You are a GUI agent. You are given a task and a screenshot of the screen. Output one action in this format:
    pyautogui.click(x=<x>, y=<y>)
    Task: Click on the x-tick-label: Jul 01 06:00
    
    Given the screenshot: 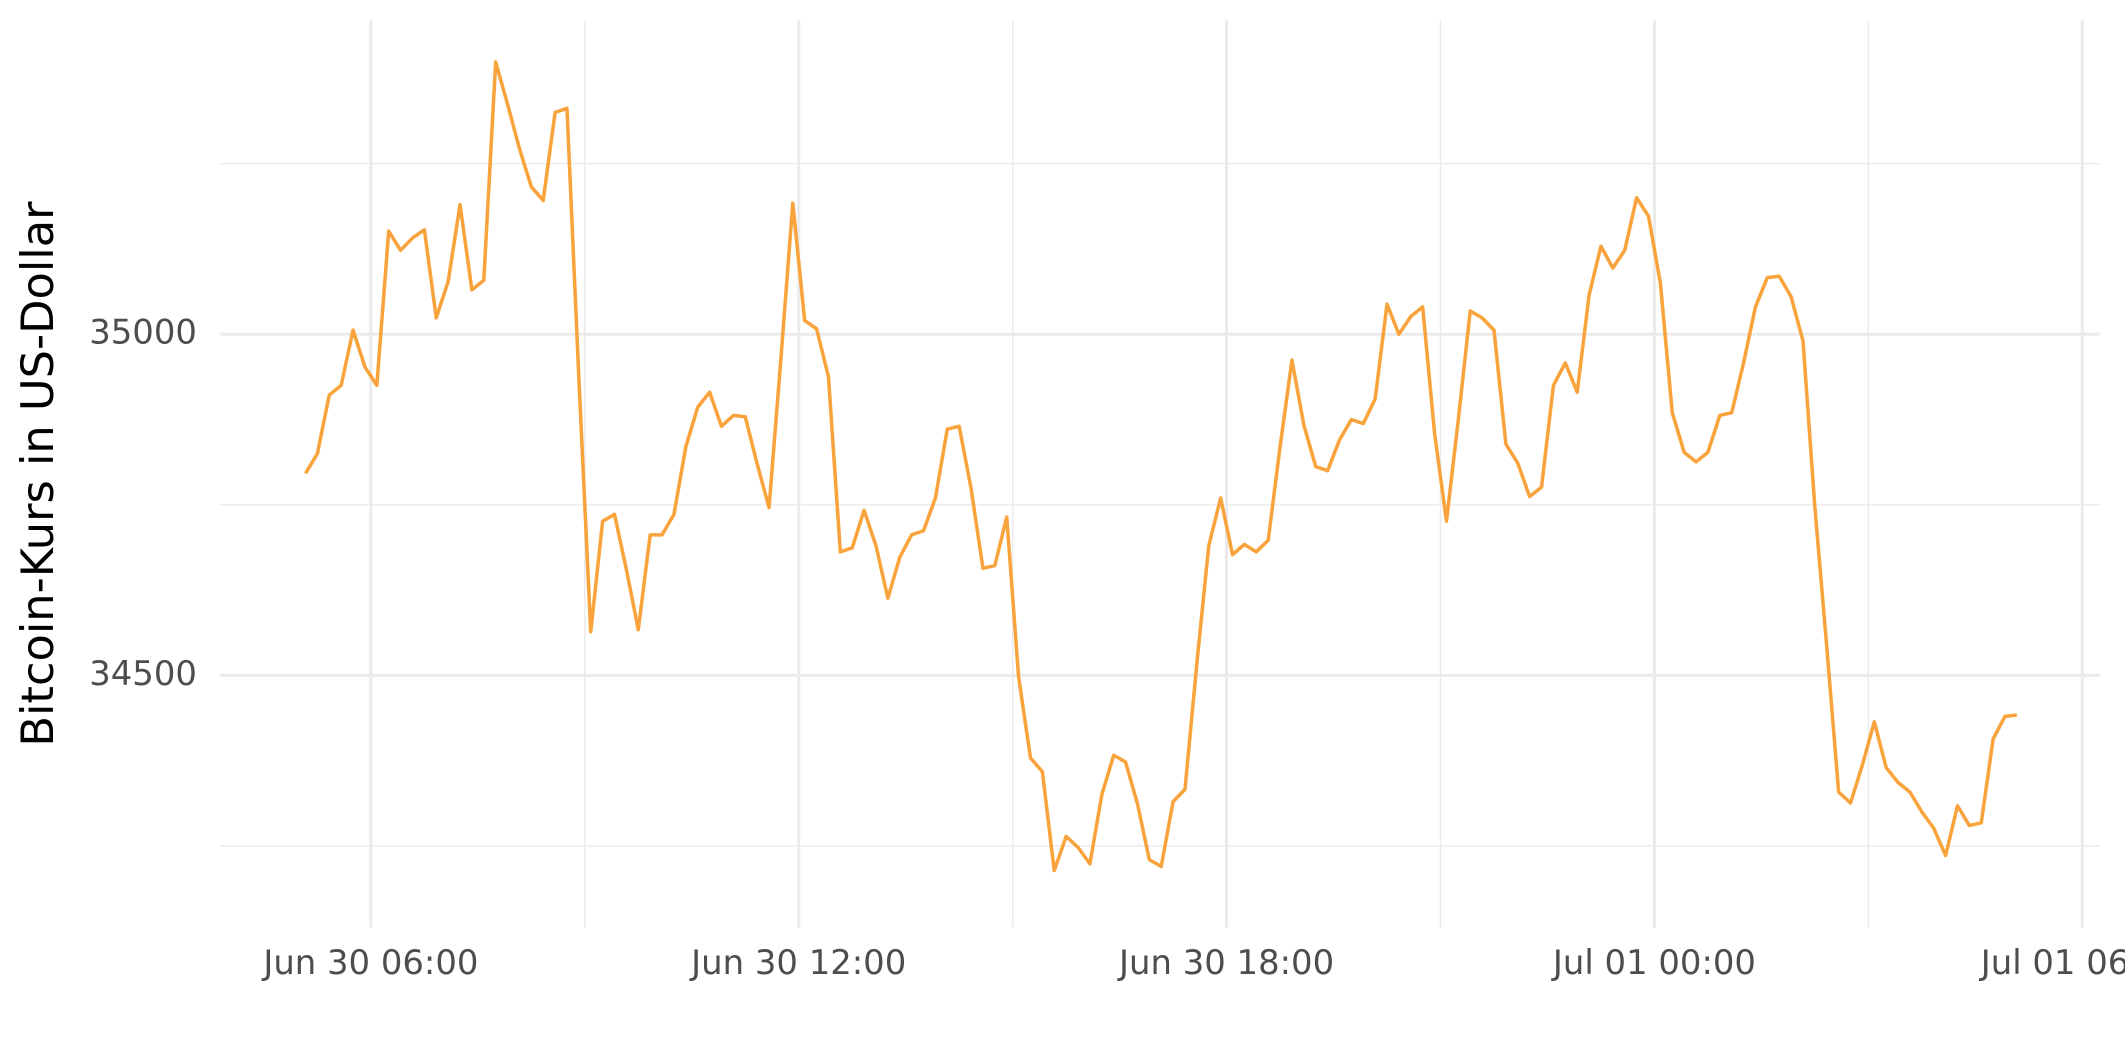 What is the action you would take?
    pyautogui.click(x=2052, y=962)
    